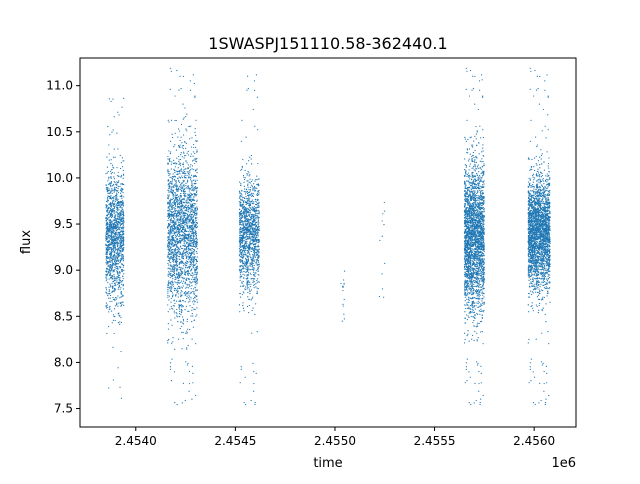  I want to click on point-cluster, so click(249, 240).